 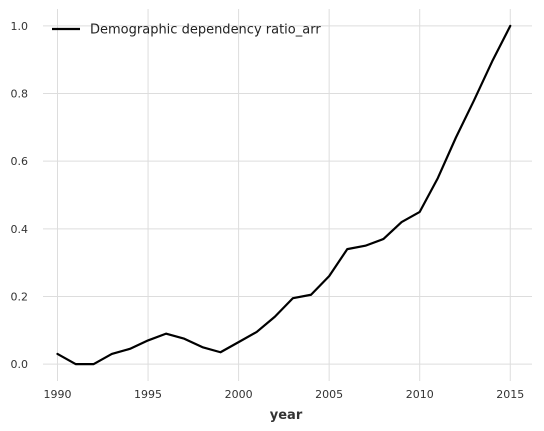 I want to click on y-tick-label: 0.4, so click(x=20, y=229).